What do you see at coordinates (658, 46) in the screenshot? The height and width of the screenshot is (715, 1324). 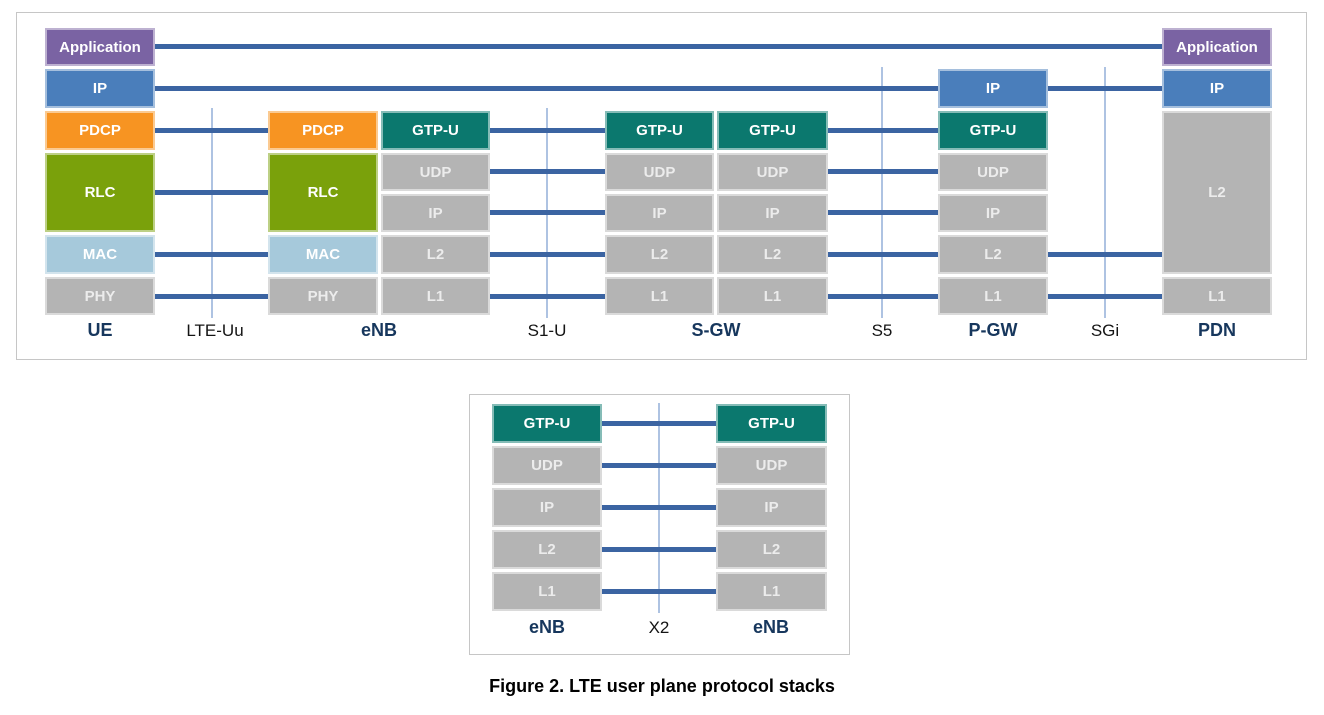 I see `connector-application` at bounding box center [658, 46].